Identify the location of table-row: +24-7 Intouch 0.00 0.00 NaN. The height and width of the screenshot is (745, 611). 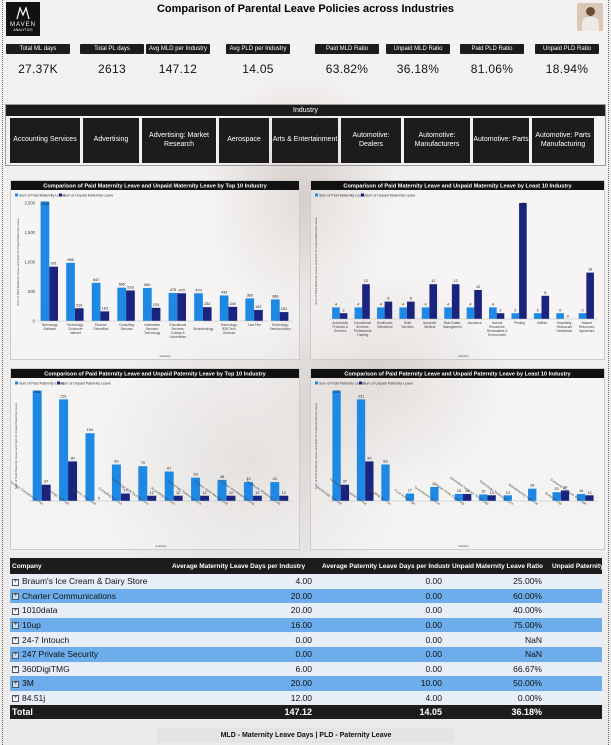
(306, 639).